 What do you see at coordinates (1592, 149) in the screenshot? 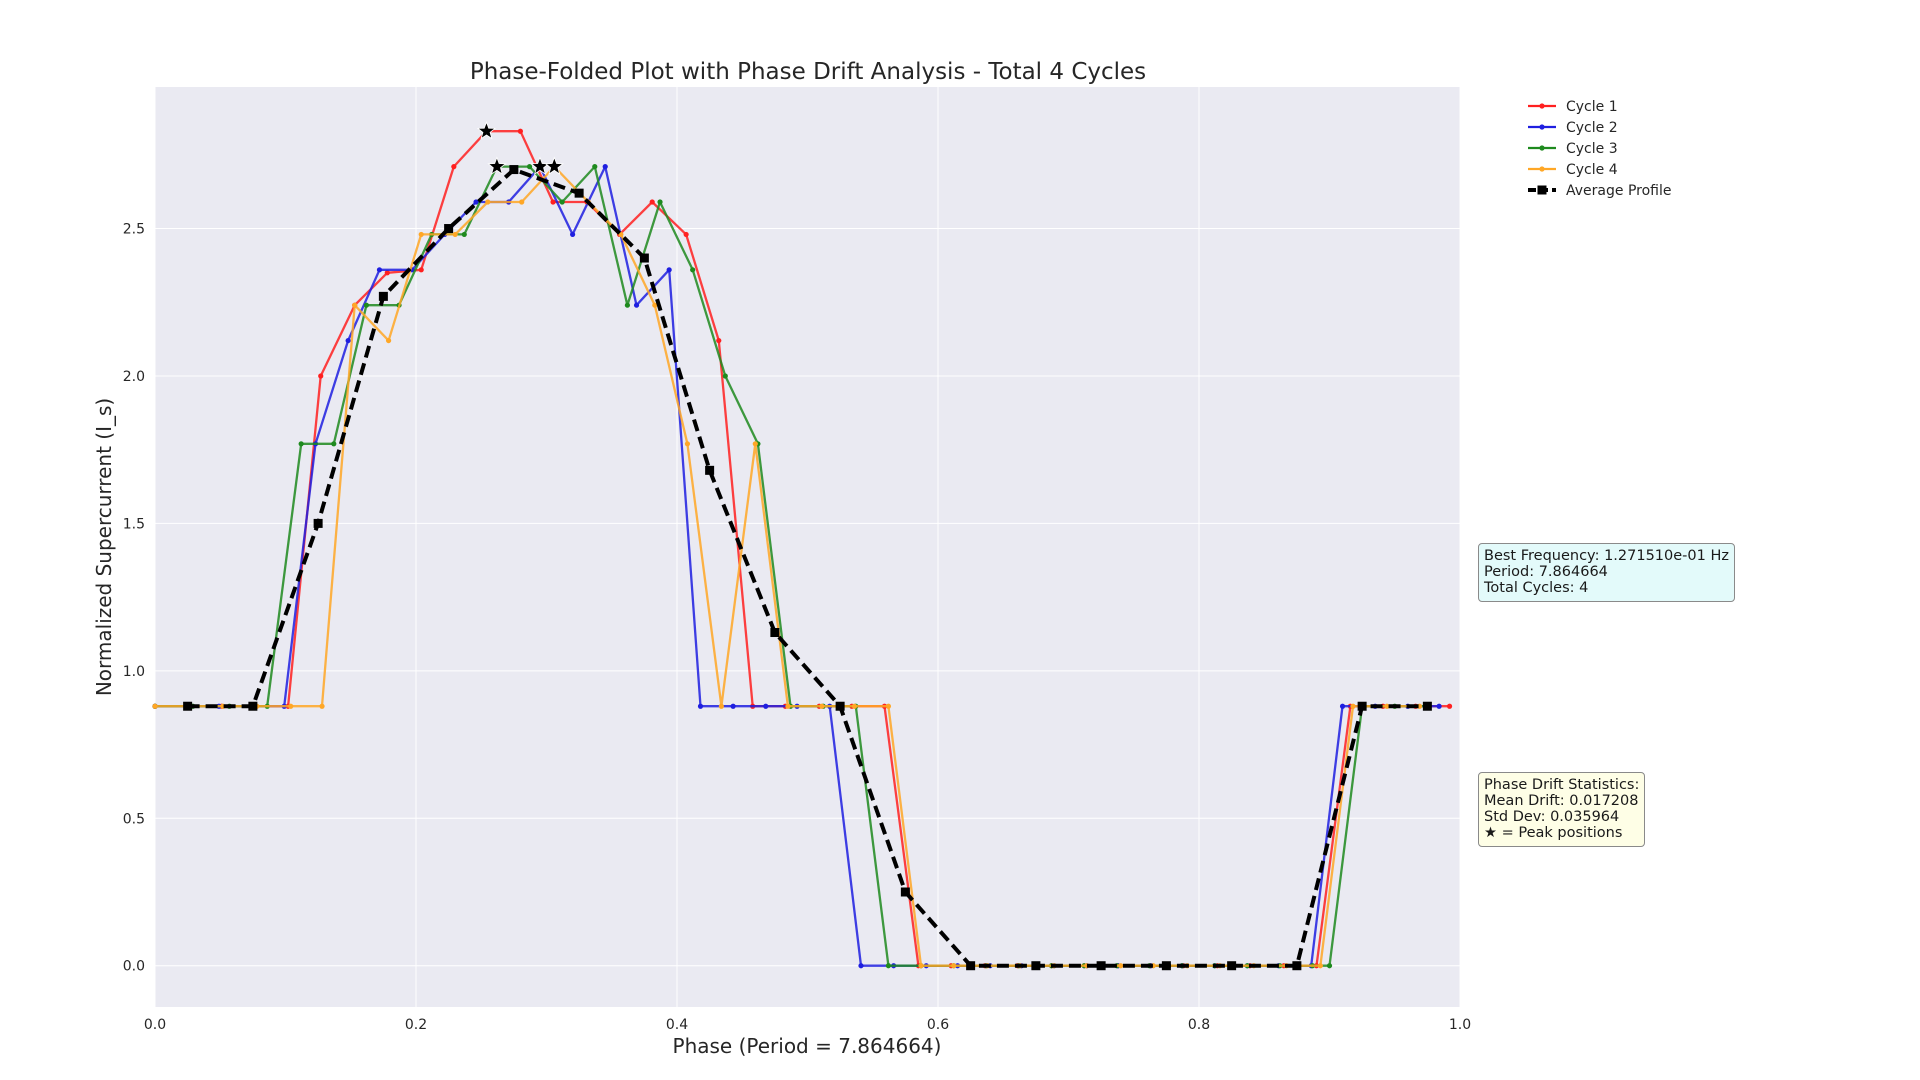
I see `legend-label: Cycle 3` at bounding box center [1592, 149].